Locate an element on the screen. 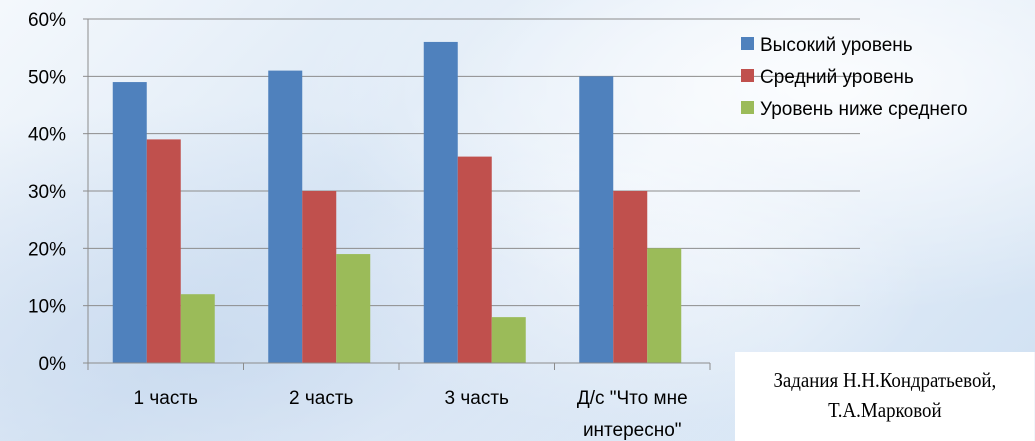 The image size is (1035, 441). y-tick-label: 50% is located at coordinates (47, 77).